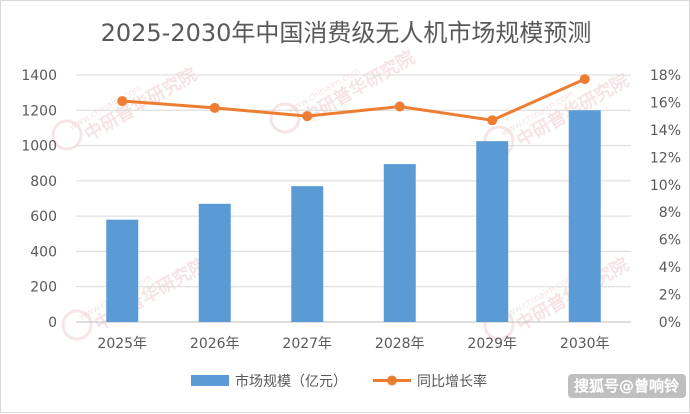 This screenshot has height=414, width=690. What do you see at coordinates (452, 381) in the screenshot?
I see `legend-label-growth-rate: 同比增长率` at bounding box center [452, 381].